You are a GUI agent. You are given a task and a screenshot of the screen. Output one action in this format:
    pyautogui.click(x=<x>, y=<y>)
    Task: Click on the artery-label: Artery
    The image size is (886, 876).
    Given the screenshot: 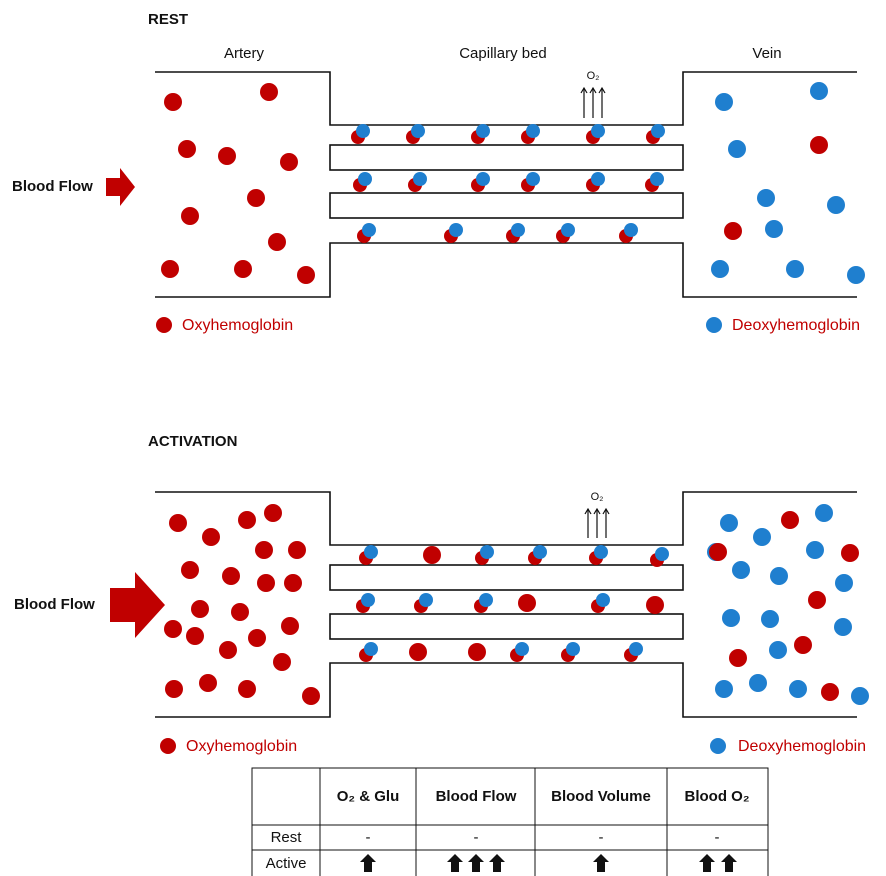 What is the action you would take?
    pyautogui.click(x=244, y=53)
    